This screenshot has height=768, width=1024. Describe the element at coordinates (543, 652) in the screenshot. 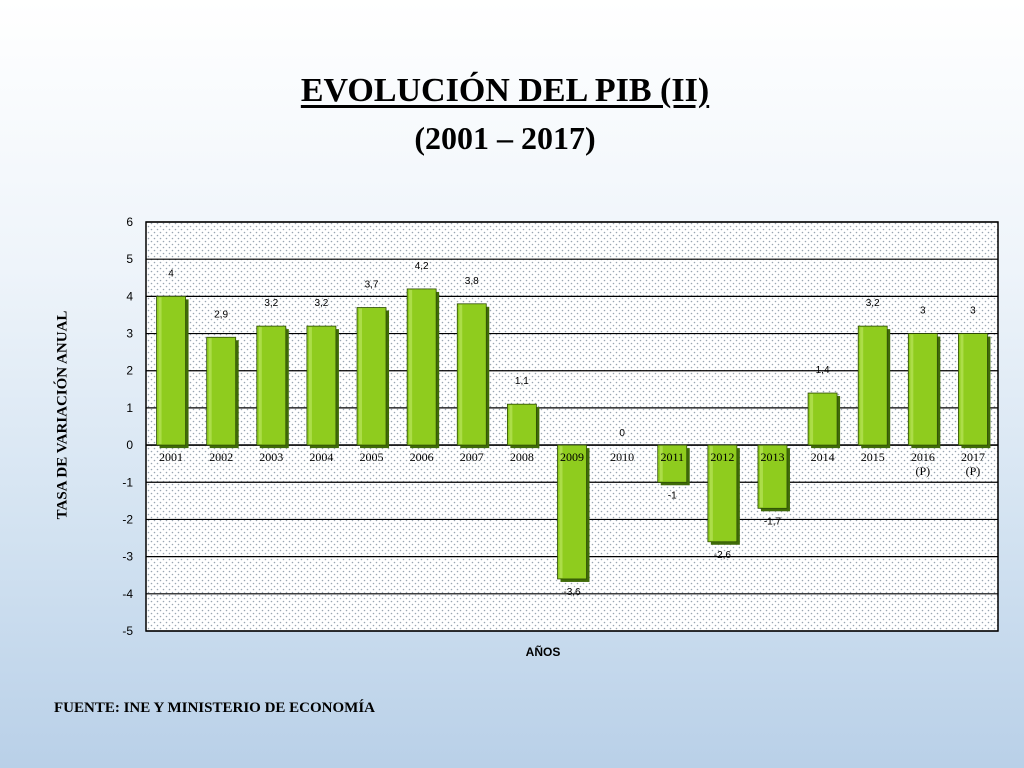

I see `x-axis-label: AÑOS` at that location.